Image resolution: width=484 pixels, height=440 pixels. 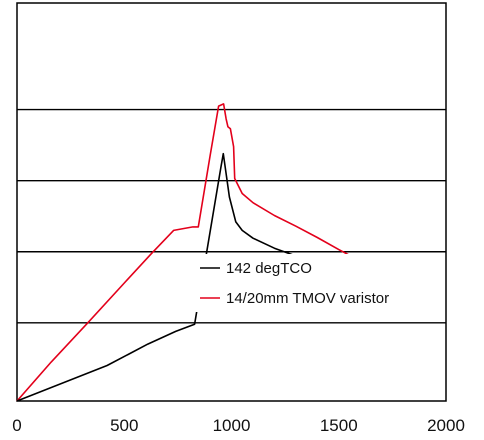 What do you see at coordinates (446, 425) in the screenshot?
I see `x-tick-label: 2000` at bounding box center [446, 425].